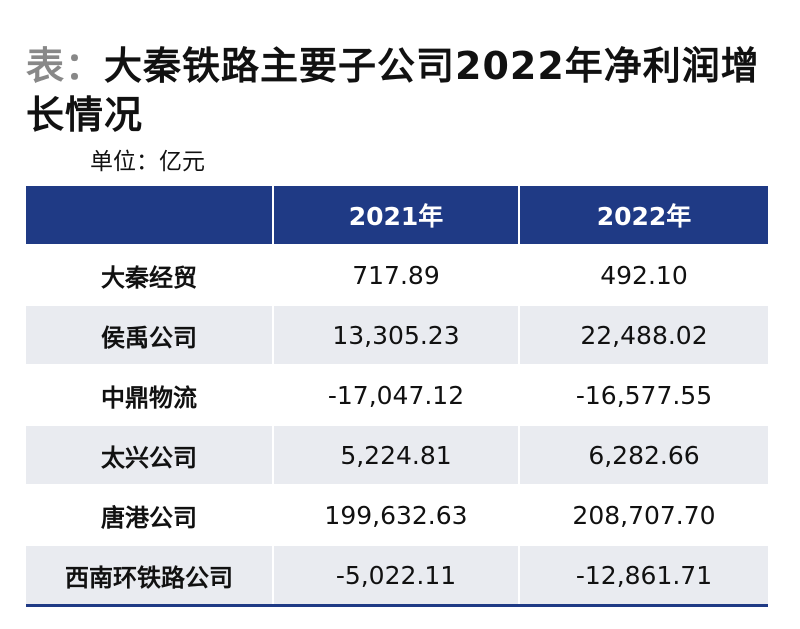 This screenshot has width=800, height=629. Describe the element at coordinates (644, 454) in the screenshot. I see `value-2022: 6,282.66` at that location.